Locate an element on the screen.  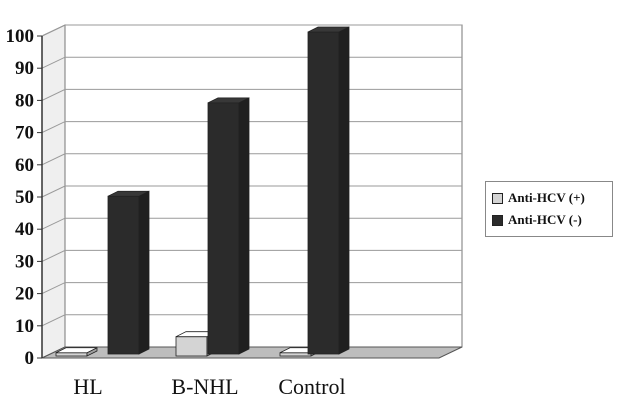
legend-item-anti-hcv-positive: Anti-HCV (+) is located at coordinates (538, 198).